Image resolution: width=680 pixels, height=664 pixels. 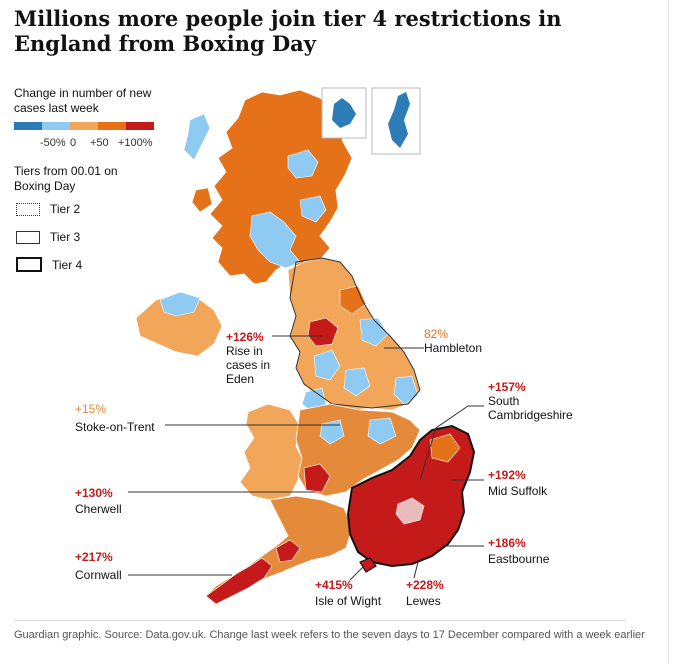 What do you see at coordinates (272, 452) in the screenshot?
I see `wales-region` at bounding box center [272, 452].